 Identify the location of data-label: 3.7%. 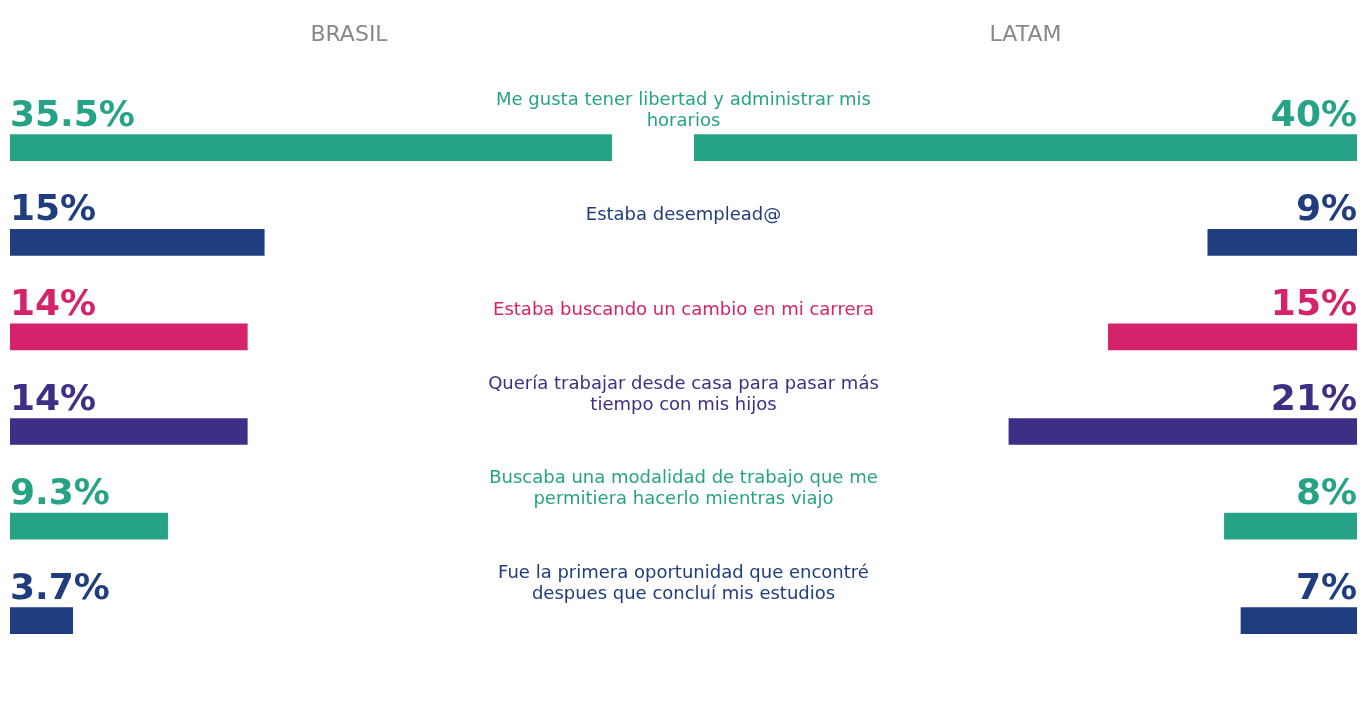
(60, 586).